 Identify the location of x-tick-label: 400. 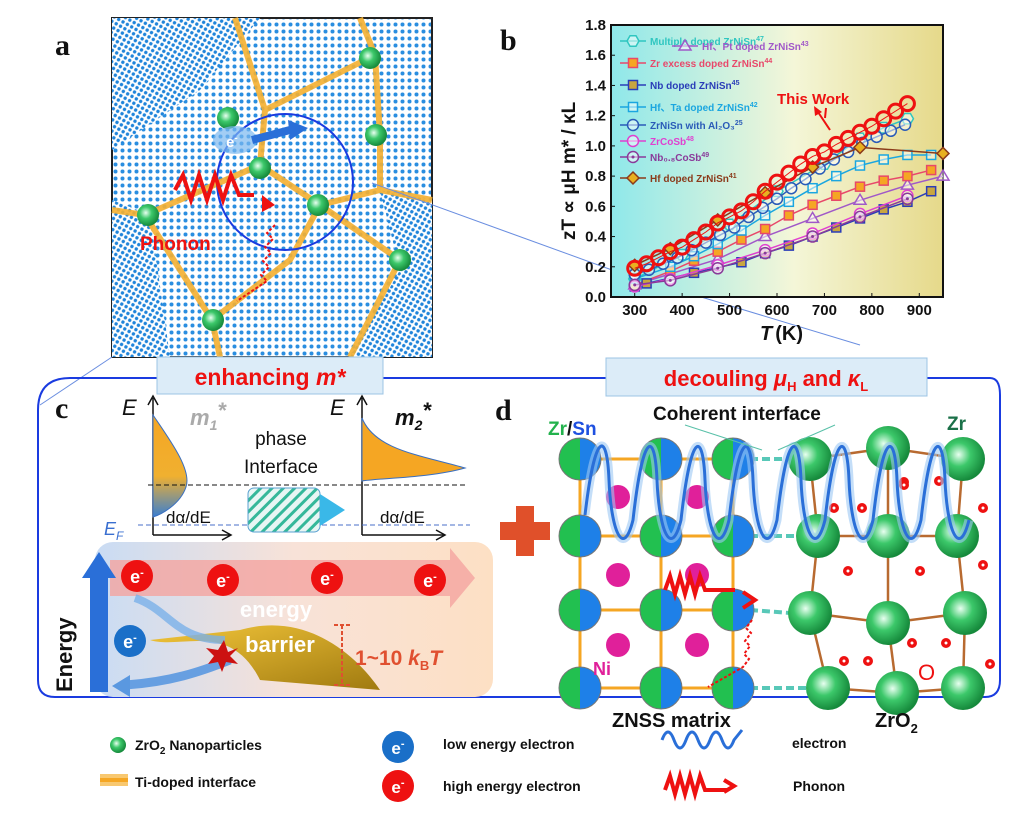
(682, 310).